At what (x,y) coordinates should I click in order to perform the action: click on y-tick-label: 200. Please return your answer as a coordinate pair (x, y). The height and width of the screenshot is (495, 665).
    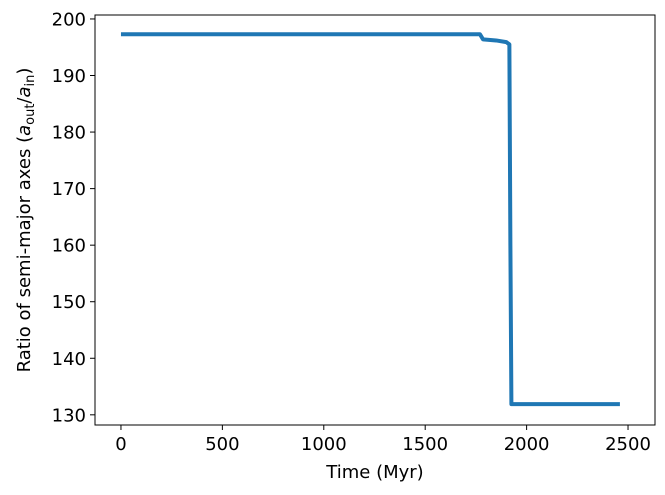
    Looking at the image, I should click on (69, 19).